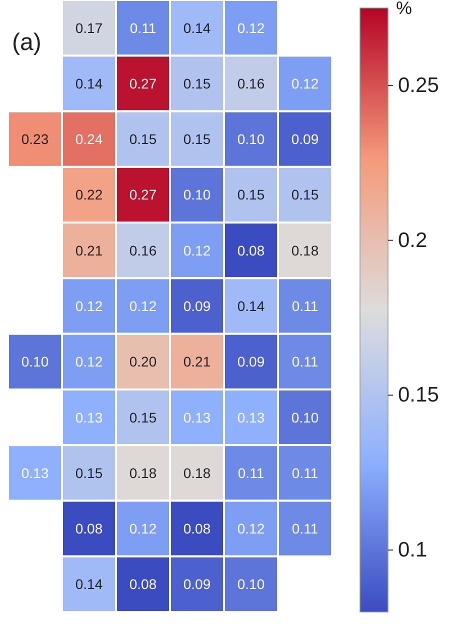 The width and height of the screenshot is (472, 624). What do you see at coordinates (418, 85) in the screenshot?
I see `color-bar-label: 0.25` at bounding box center [418, 85].